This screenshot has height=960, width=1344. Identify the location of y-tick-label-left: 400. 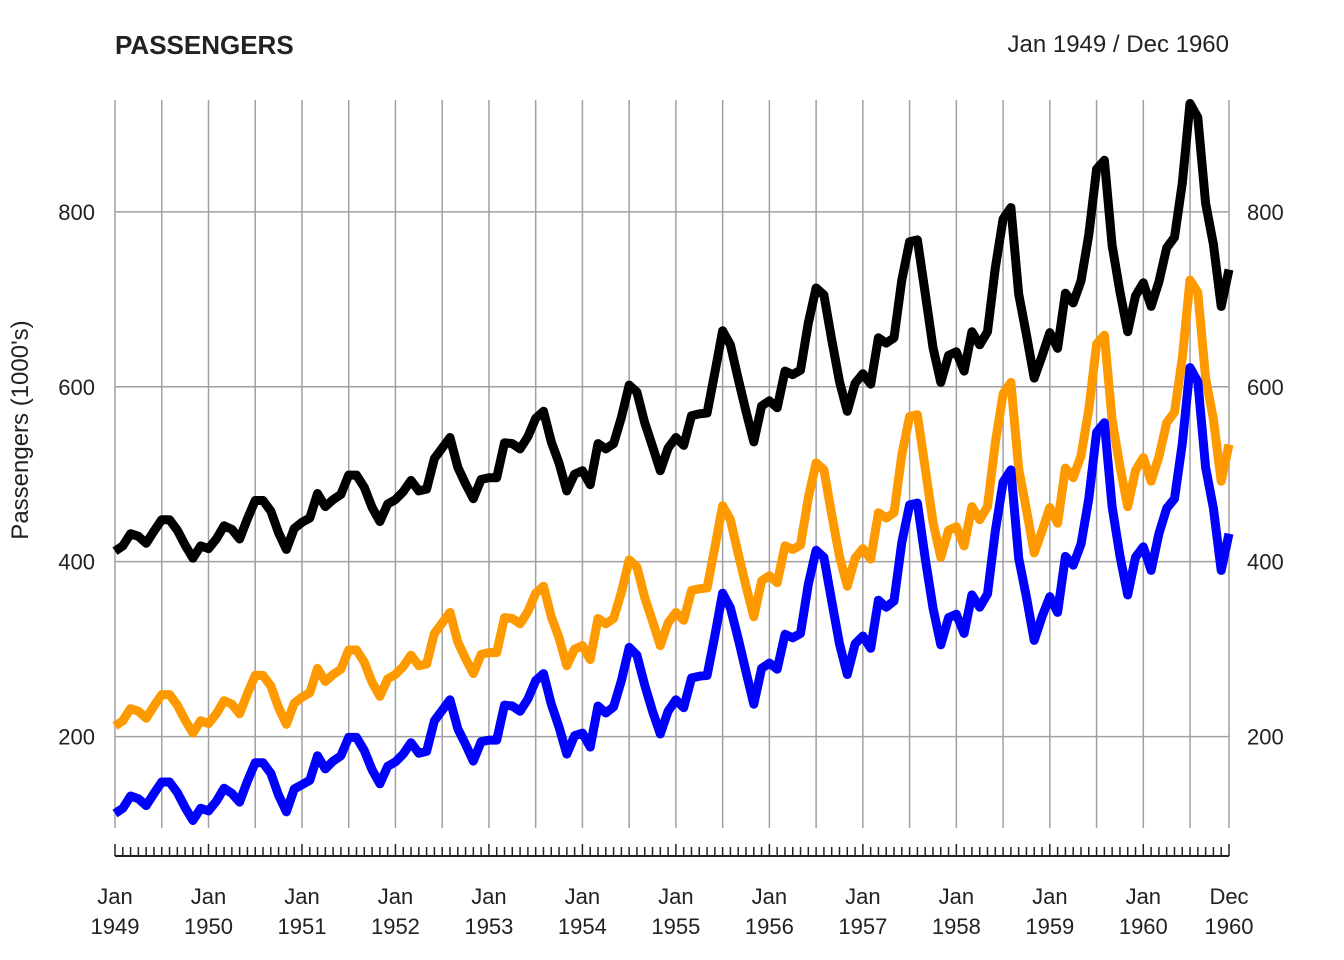
(76, 562).